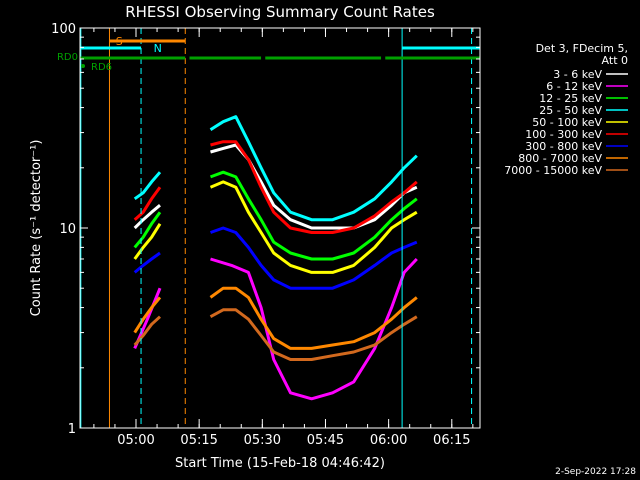 The width and height of the screenshot is (640, 480). What do you see at coordinates (567, 122) in the screenshot?
I see `legend-label: 50 - 100 keV` at bounding box center [567, 122].